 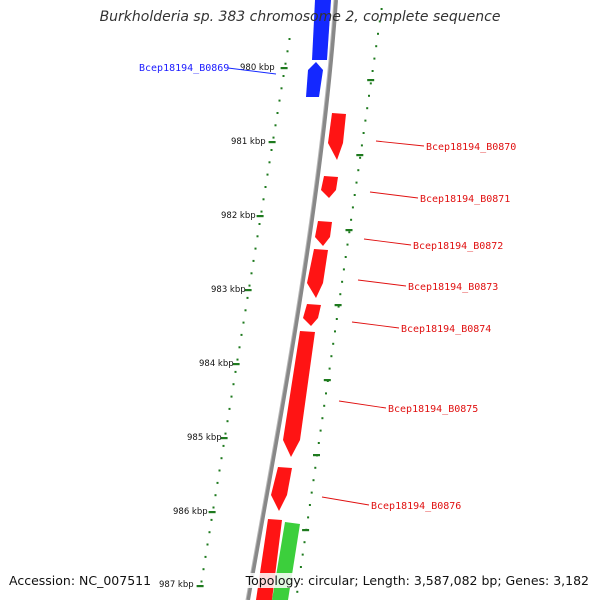 I want to click on gene-arrow-b0876, so click(x=281, y=489).